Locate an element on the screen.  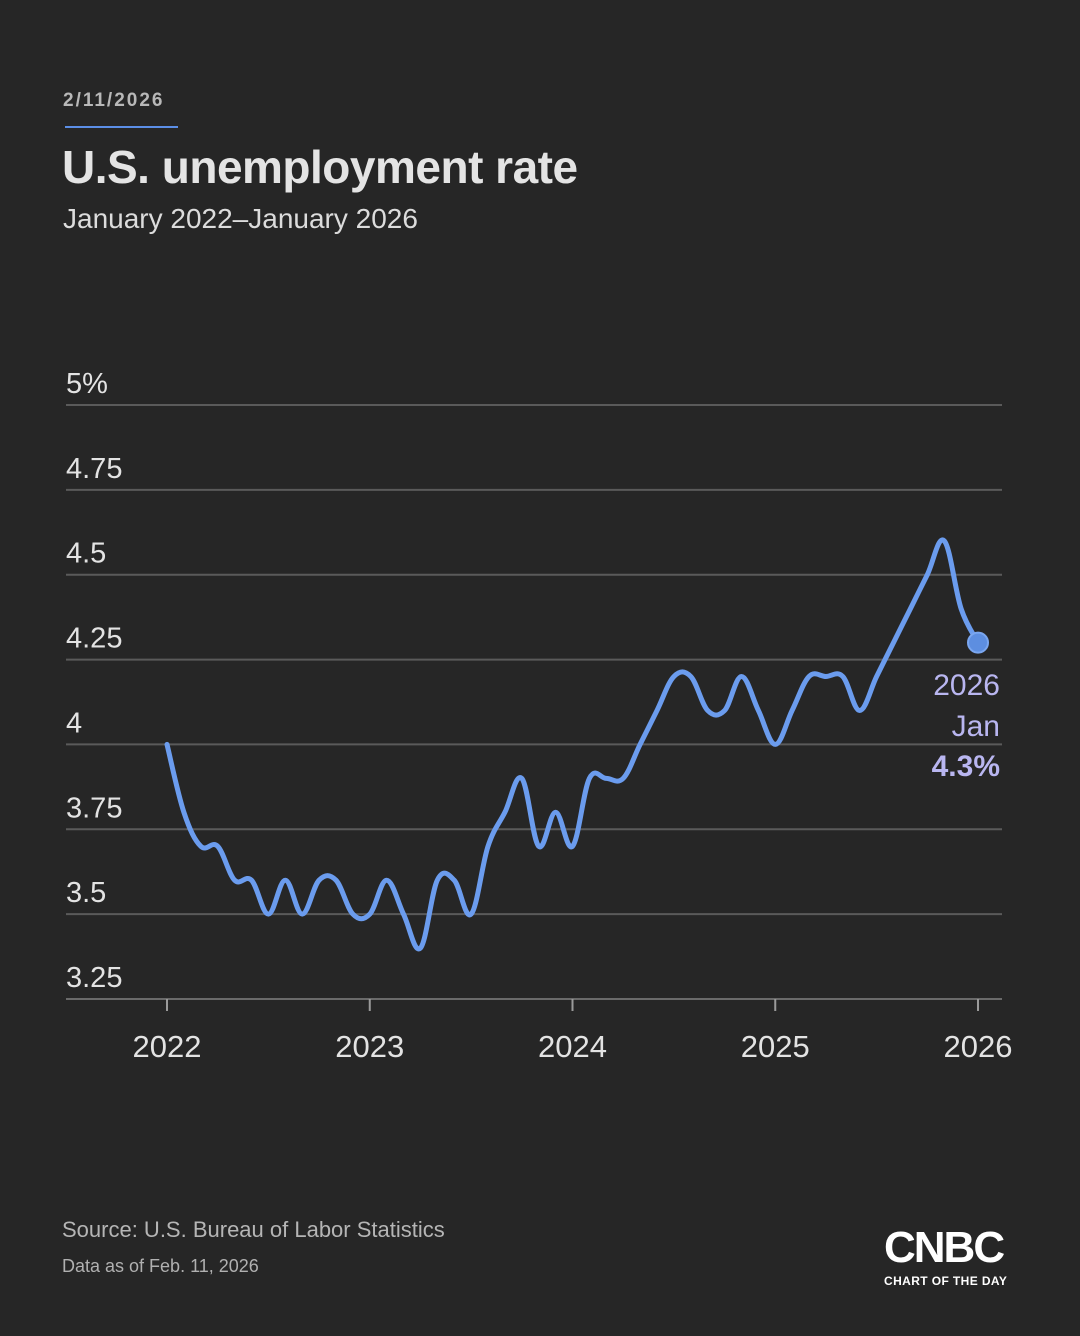
callout-layer: 2026 Jan 4.3% is located at coordinates (966, 726).